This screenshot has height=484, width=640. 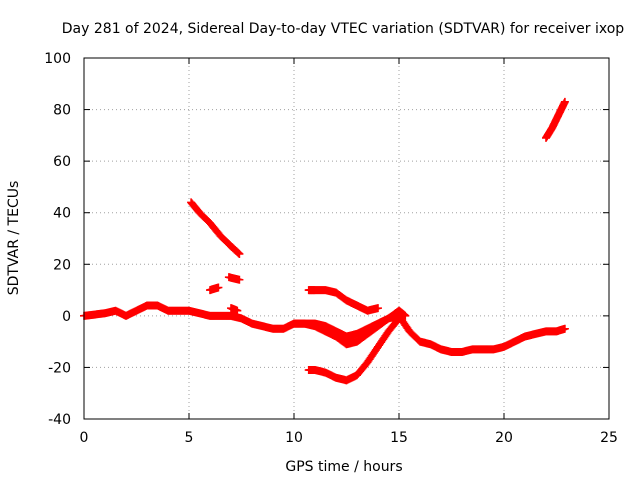 What do you see at coordinates (59, 420) in the screenshot?
I see `y-tick-label: -40` at bounding box center [59, 420].